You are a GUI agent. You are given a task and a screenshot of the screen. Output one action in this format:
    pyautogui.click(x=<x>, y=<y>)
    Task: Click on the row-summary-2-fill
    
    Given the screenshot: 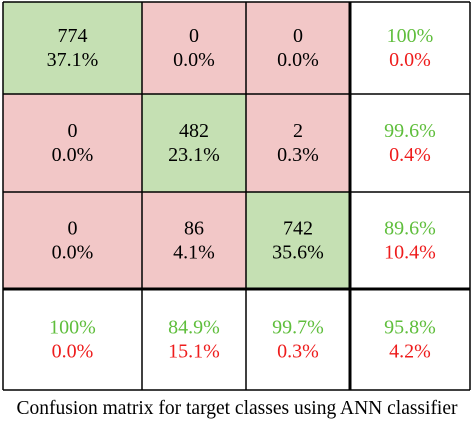 What is the action you would take?
    pyautogui.click(x=410, y=240)
    